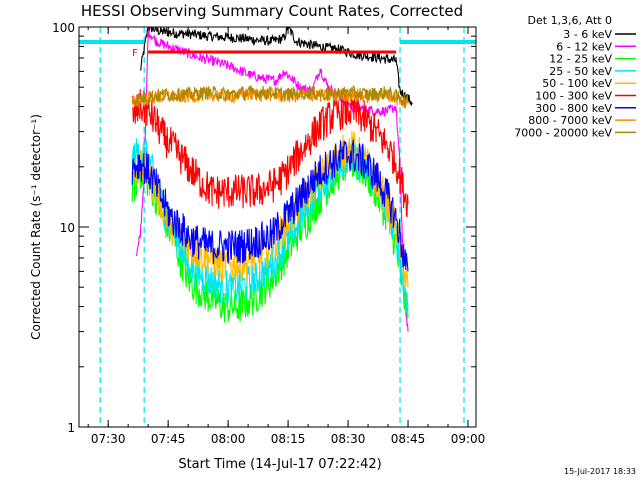  What do you see at coordinates (228, 439) in the screenshot?
I see `x-tick-label: 08:00` at bounding box center [228, 439].